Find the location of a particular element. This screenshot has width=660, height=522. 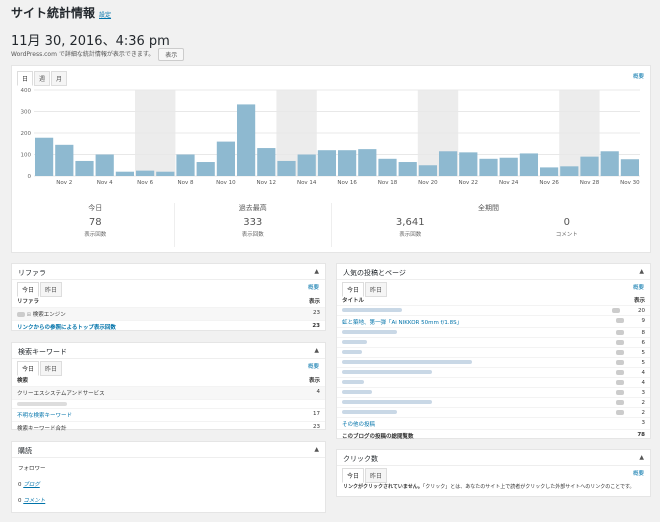

chart-icon is located at coordinates (619, 320).